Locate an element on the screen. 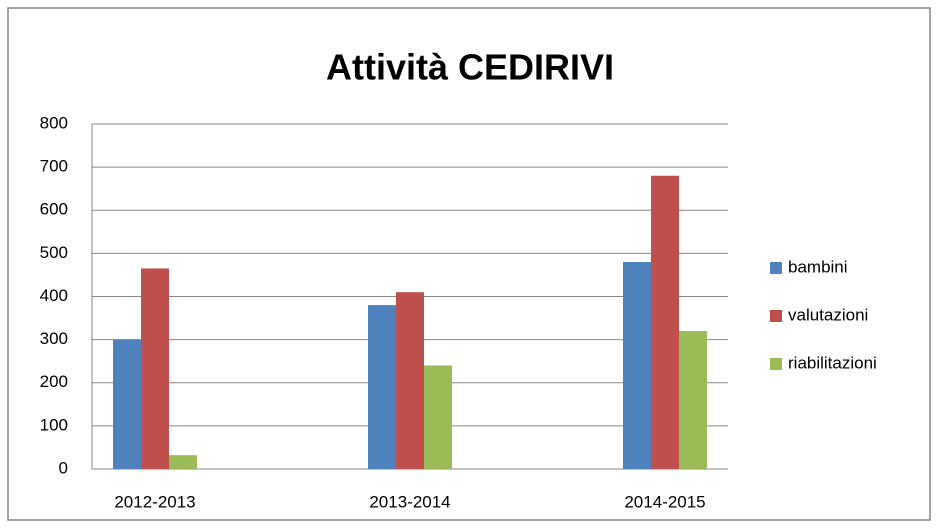 This screenshot has height=528, width=939. x-tick-label: 2014-2015 is located at coordinates (664, 501).